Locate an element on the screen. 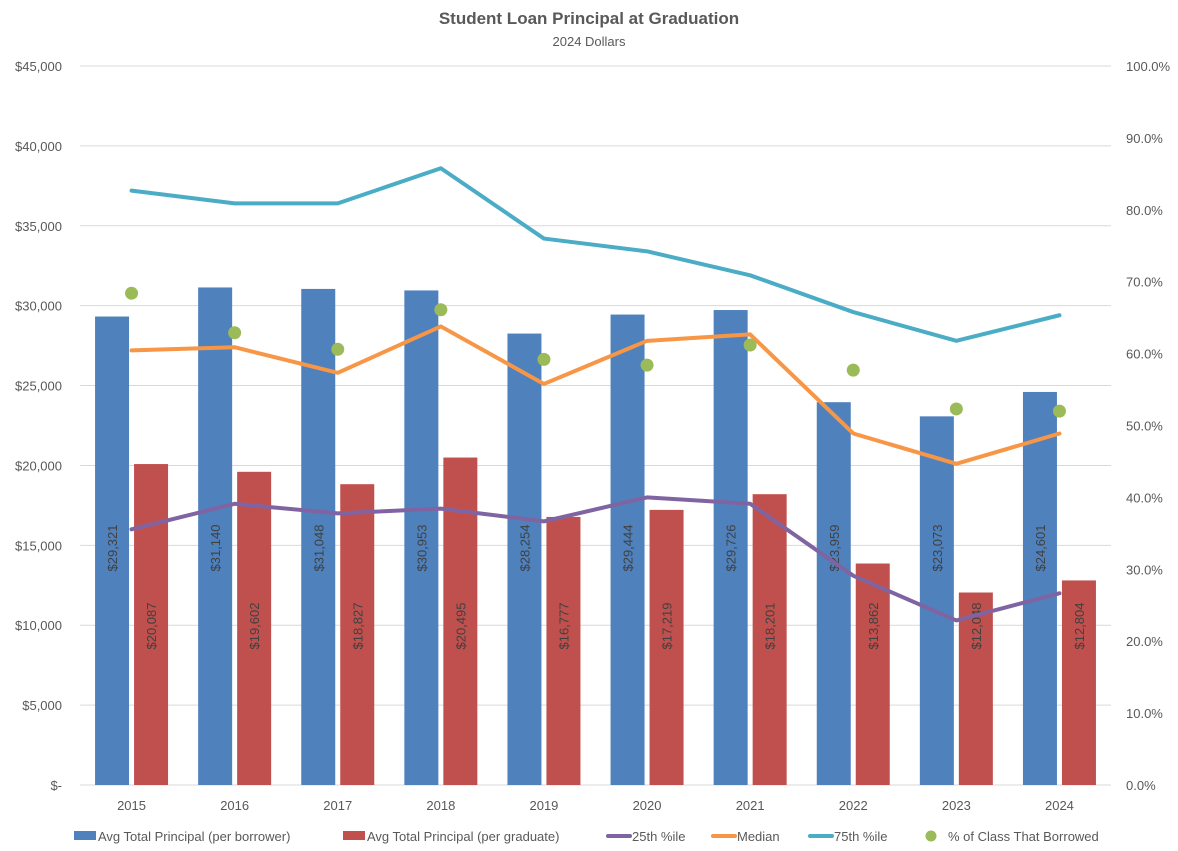 Image resolution: width=1178 pixels, height=851 pixels. bar-data-label: $29,321 is located at coordinates (112, 548).